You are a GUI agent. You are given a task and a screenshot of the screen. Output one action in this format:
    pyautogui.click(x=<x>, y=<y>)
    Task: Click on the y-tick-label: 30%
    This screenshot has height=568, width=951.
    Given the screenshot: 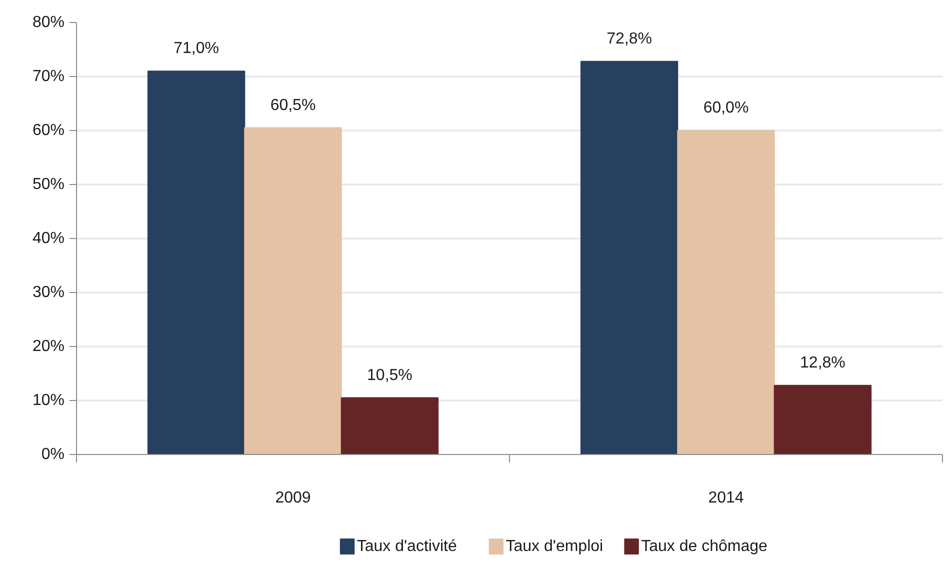 What is the action you would take?
    pyautogui.click(x=48, y=292)
    